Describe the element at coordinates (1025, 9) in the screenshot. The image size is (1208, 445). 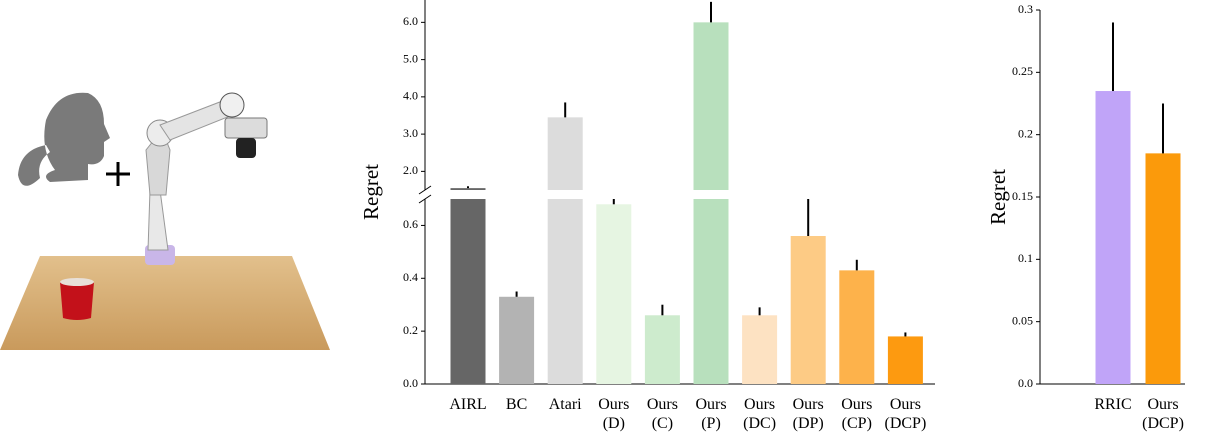
I see `y-tick-label: 0.3` at that location.